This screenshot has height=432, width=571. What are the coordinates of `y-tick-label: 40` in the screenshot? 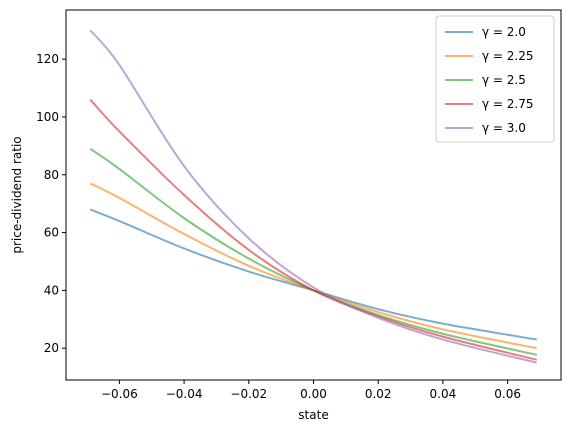 It's located at (51, 290).